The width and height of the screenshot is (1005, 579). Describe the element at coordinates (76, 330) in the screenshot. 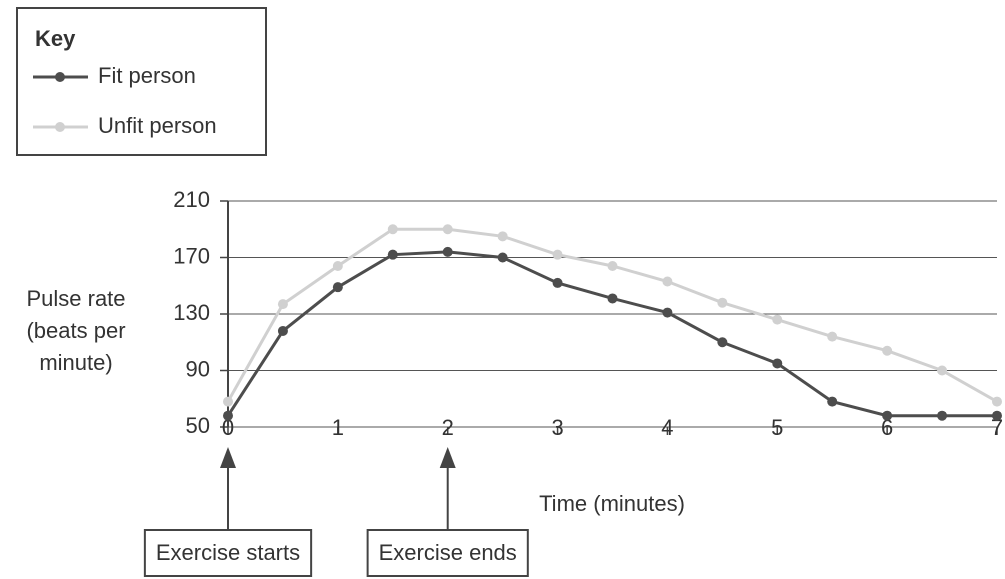

I see `y-axis-label: Pulse rate (beats per minute)` at that location.